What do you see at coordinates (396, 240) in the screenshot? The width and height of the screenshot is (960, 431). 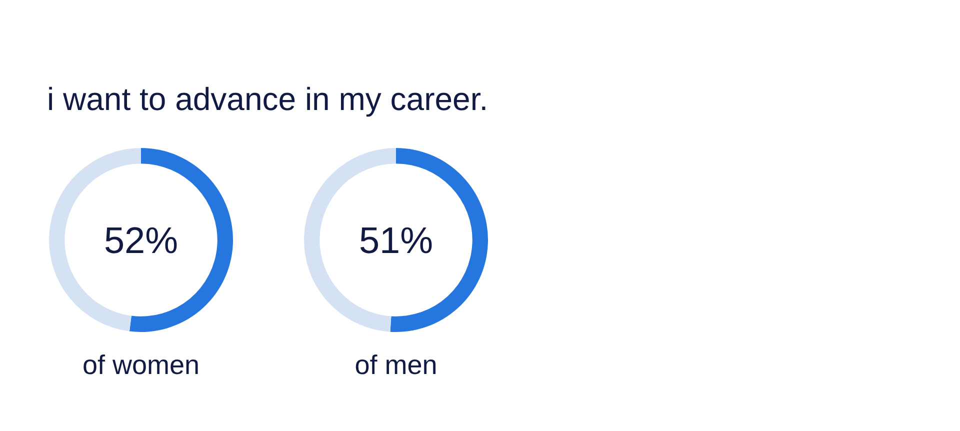 I see `data-label: 51%` at bounding box center [396, 240].